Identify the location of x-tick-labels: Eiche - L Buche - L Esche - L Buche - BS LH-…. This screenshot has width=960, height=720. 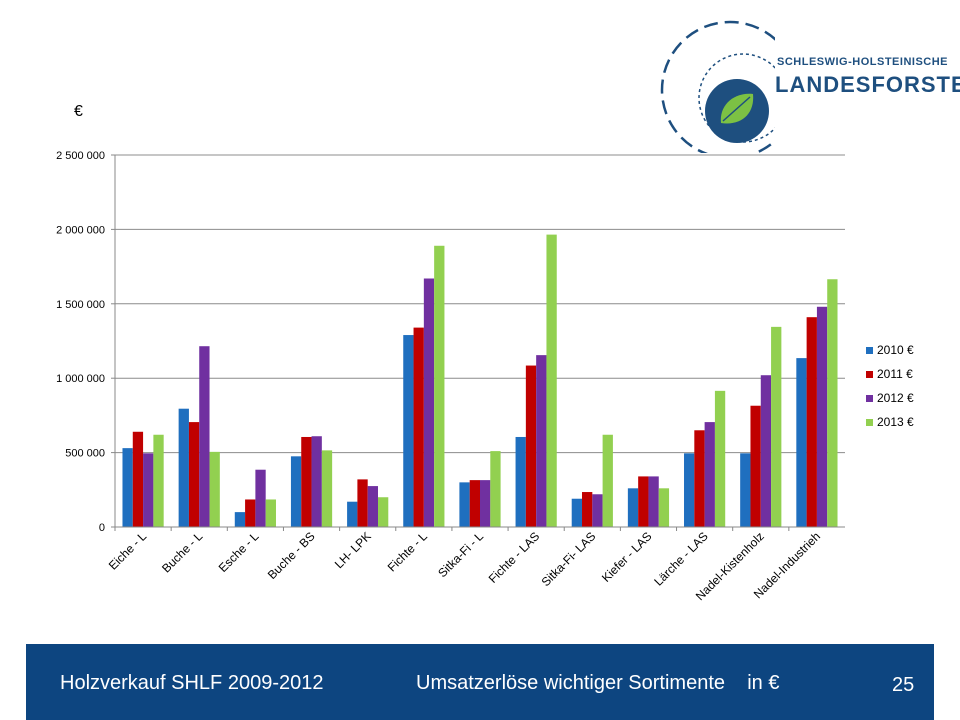
(464, 566).